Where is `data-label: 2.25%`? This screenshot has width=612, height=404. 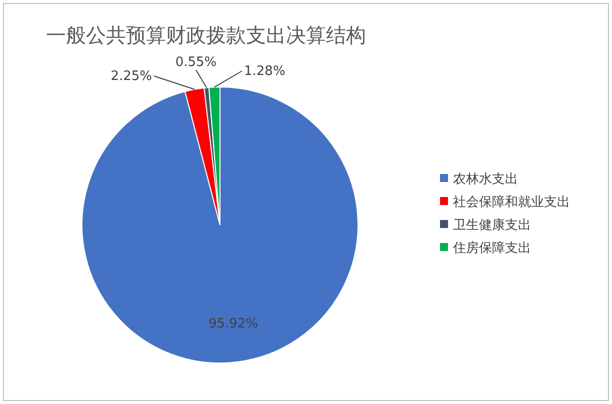
data-label: 2.25% is located at coordinates (131, 76).